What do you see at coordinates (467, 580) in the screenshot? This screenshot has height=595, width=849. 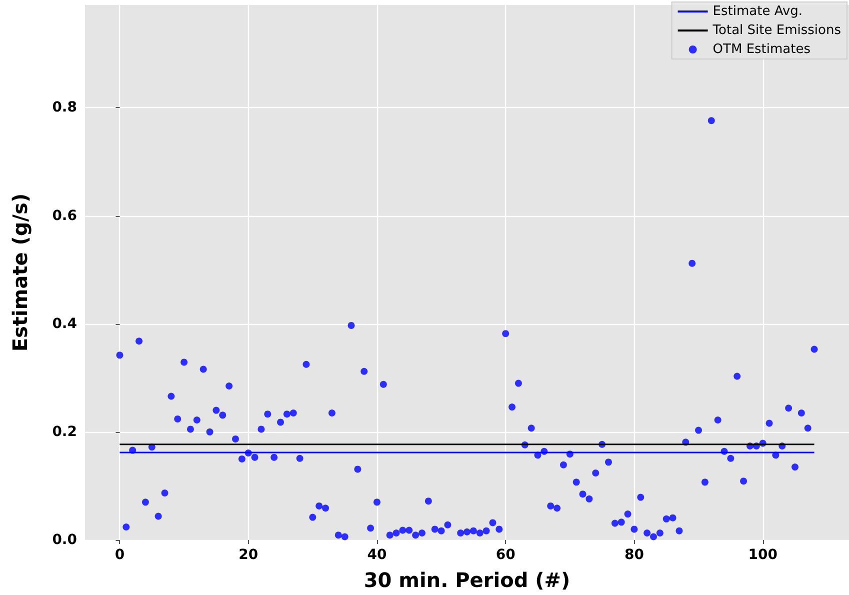 I see `x-axis-title: 30 min. Period (#)` at bounding box center [467, 580].